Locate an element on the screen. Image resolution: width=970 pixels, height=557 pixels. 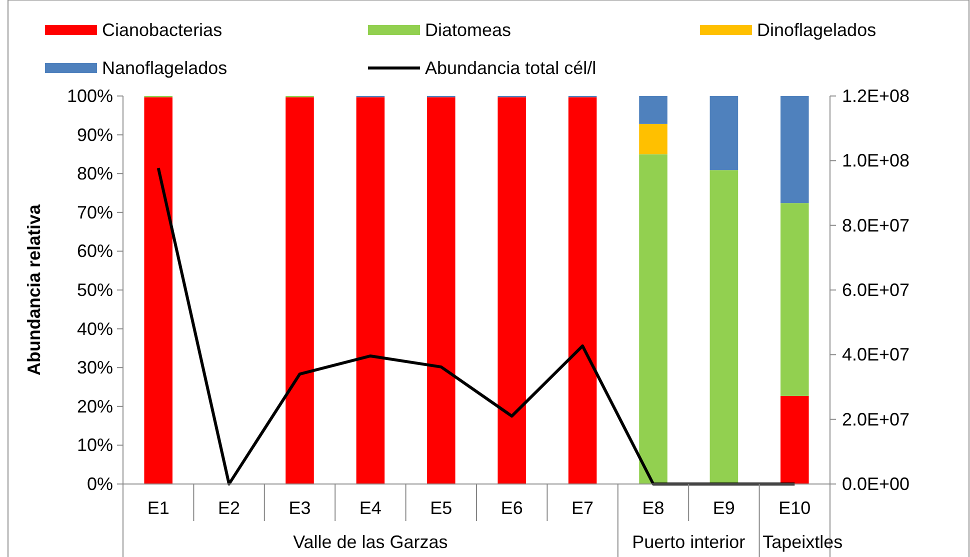
y-tick-label: 90% is located at coordinates (94, 134).